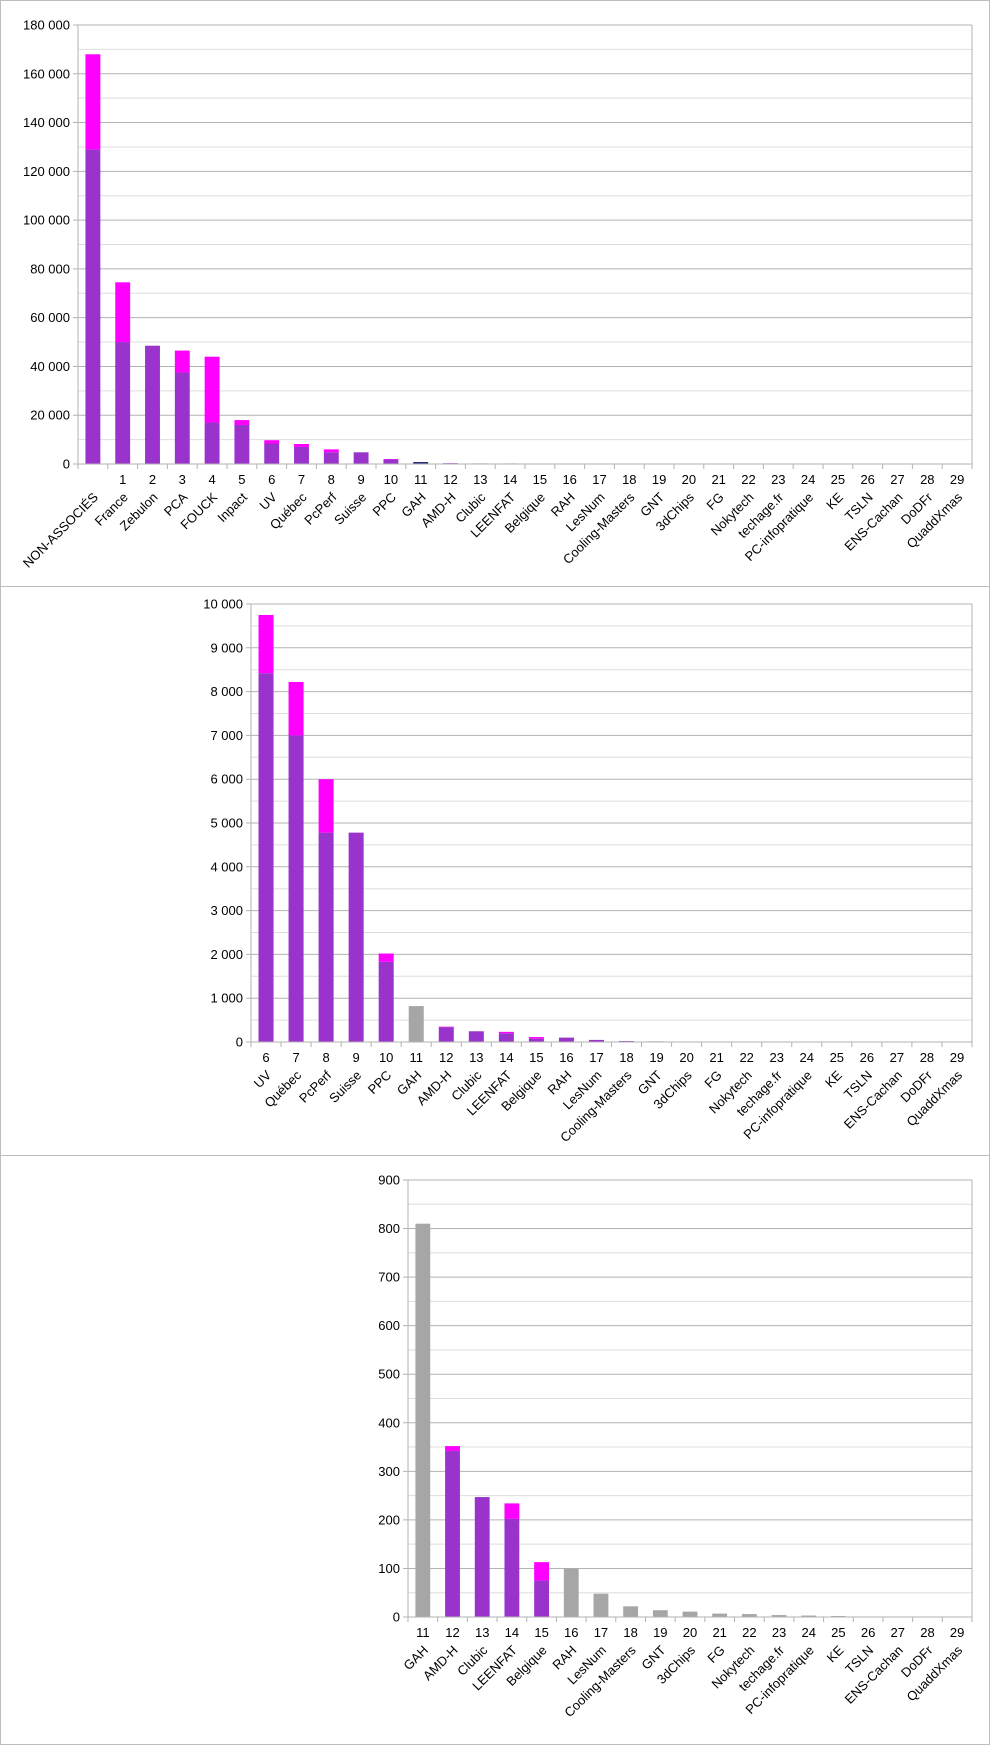 This screenshot has height=1745, width=992. Describe the element at coordinates (345, 1087) in the screenshot. I see `x-category-label: Suisse` at that location.